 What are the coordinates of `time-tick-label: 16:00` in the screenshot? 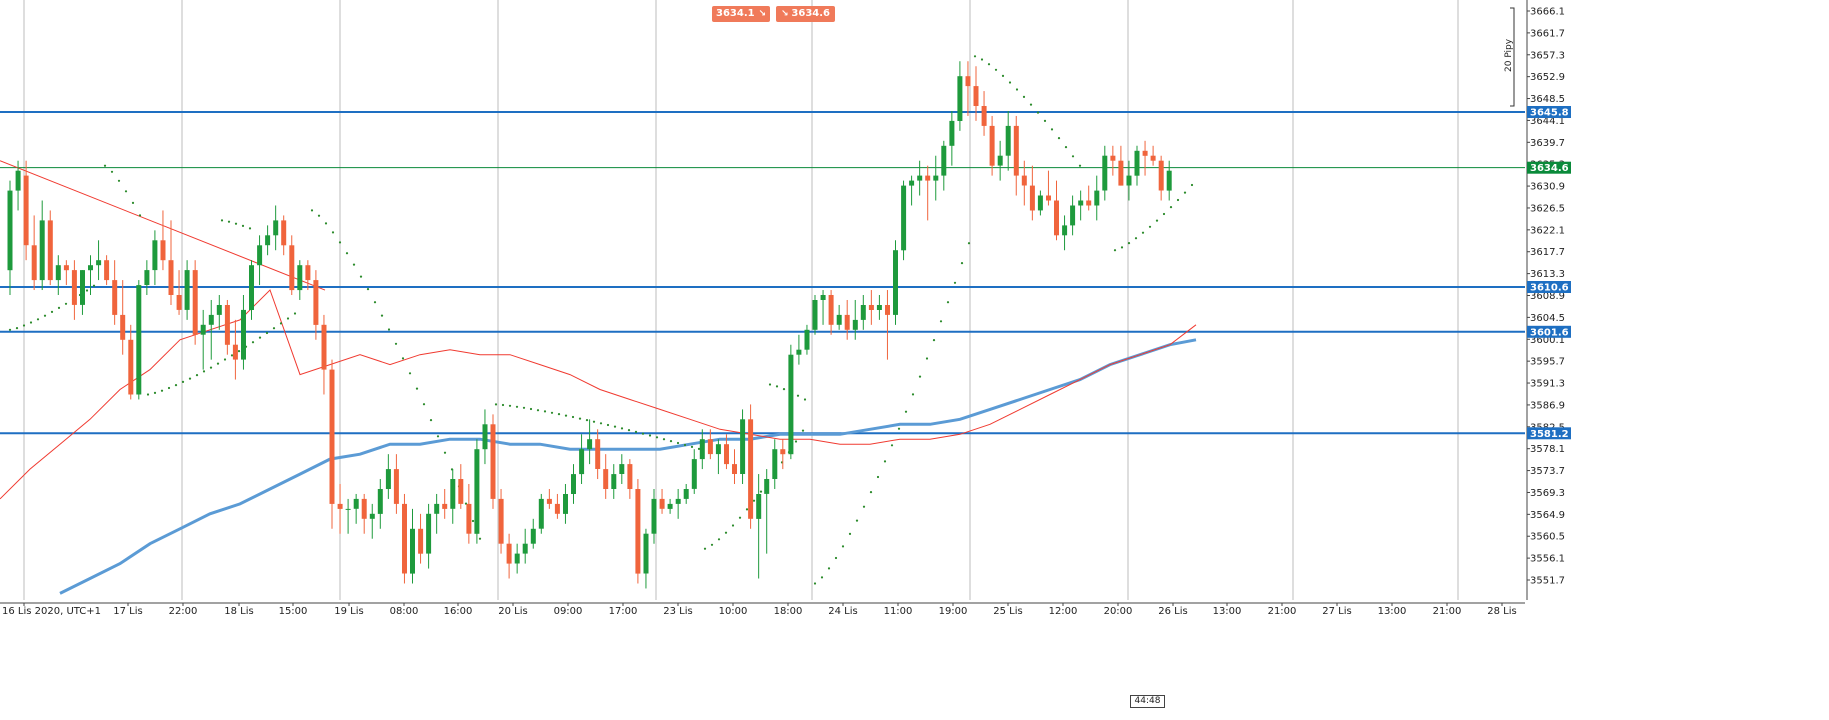 It's located at (458, 611).